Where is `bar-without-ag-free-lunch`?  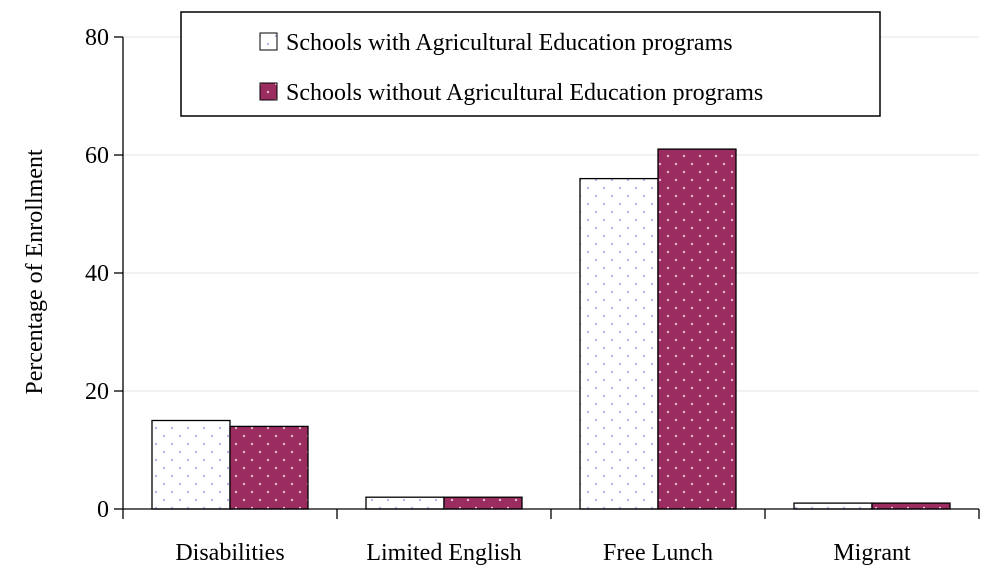
bar-without-ag-free-lunch is located at coordinates (697, 329).